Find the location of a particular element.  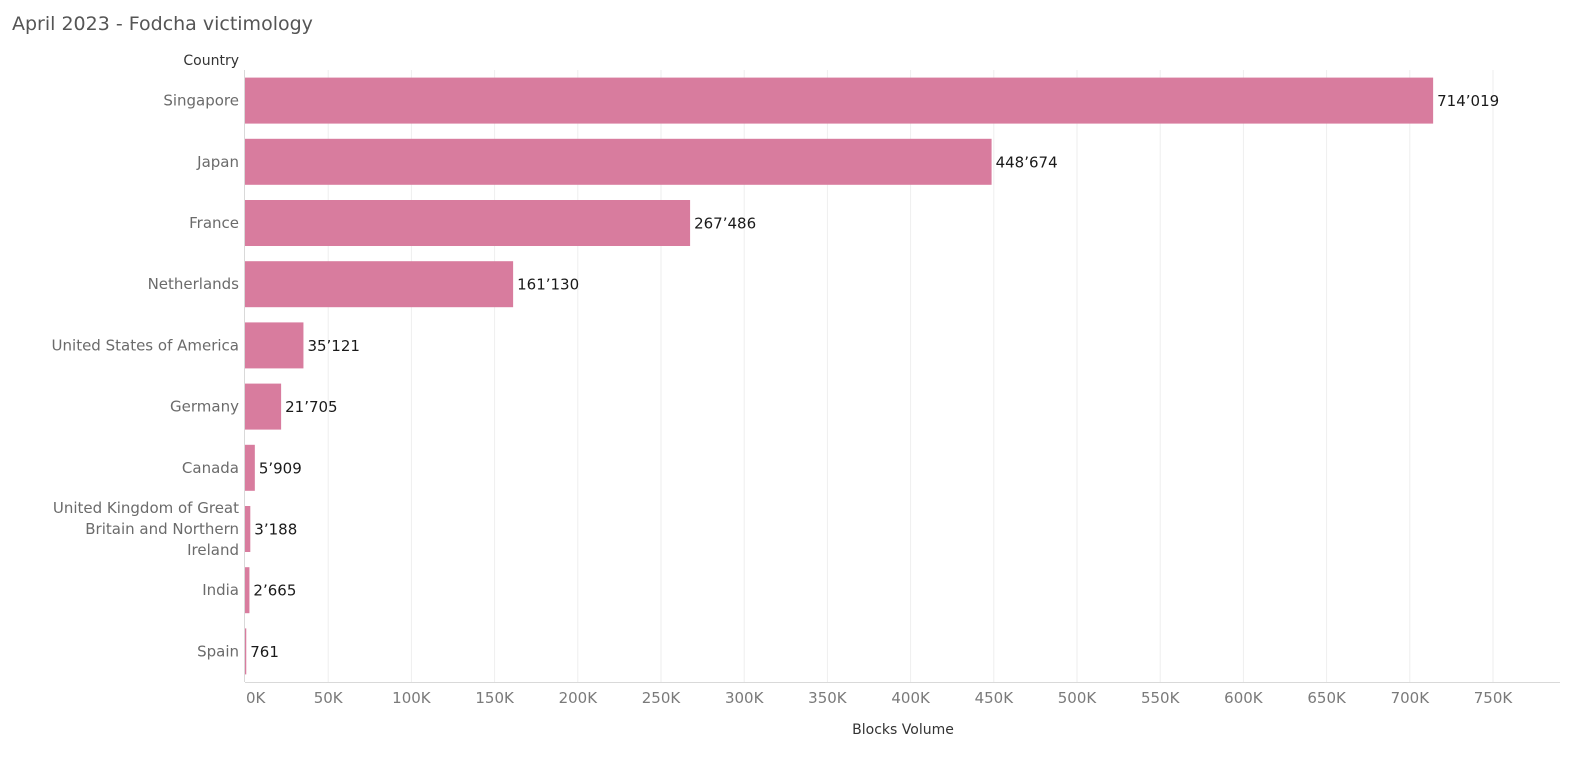

data-label: 5’909 is located at coordinates (280, 468).